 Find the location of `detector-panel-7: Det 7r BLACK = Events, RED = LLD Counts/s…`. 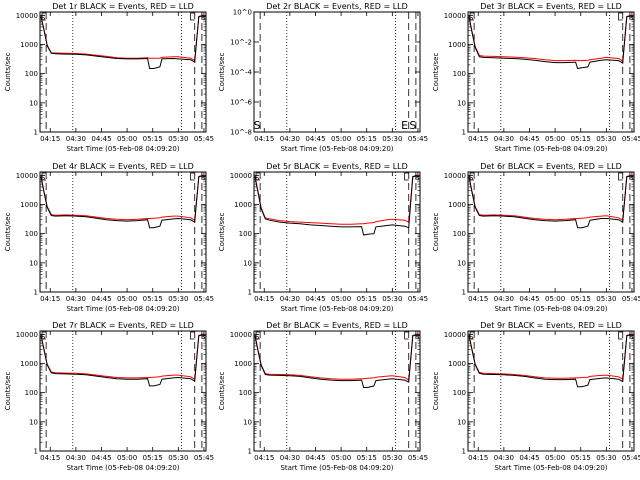

detector-panel-7: Det 7r BLACK = Events, RED = LLD Counts/s… is located at coordinates (109, 396).